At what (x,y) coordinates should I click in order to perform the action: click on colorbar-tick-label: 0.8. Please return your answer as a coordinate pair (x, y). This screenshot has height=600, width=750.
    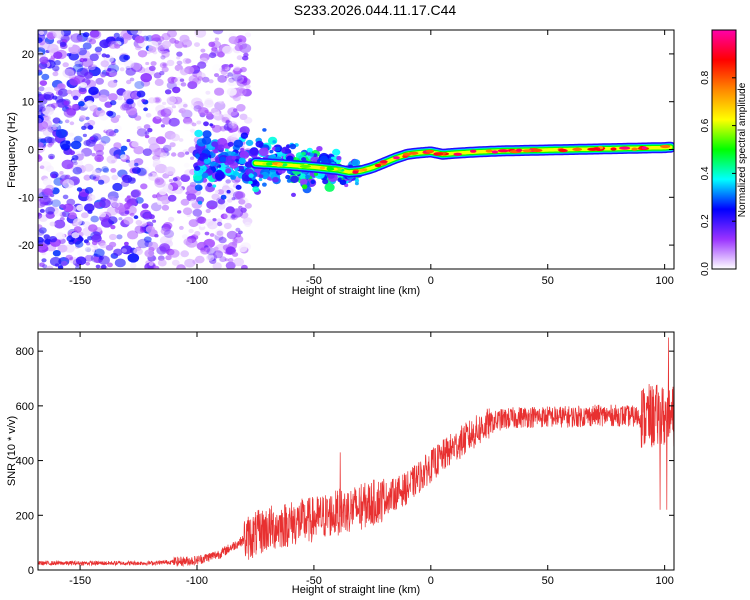
    Looking at the image, I should click on (705, 77).